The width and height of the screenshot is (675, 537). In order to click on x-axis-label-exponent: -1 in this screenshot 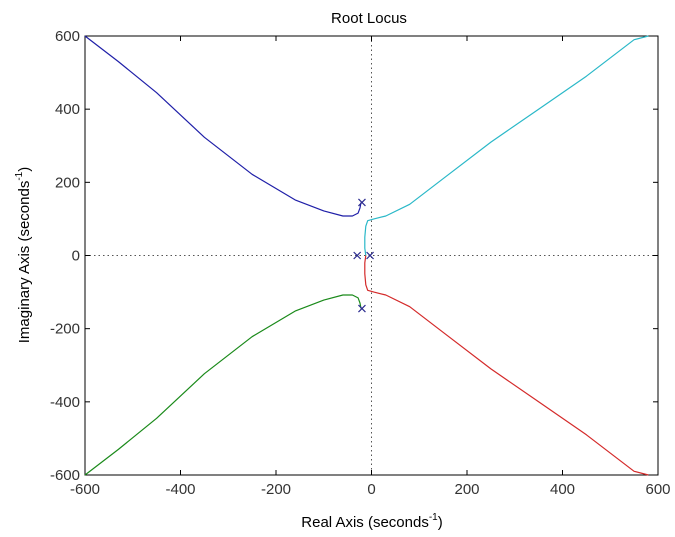, I will do `click(433, 517)`.